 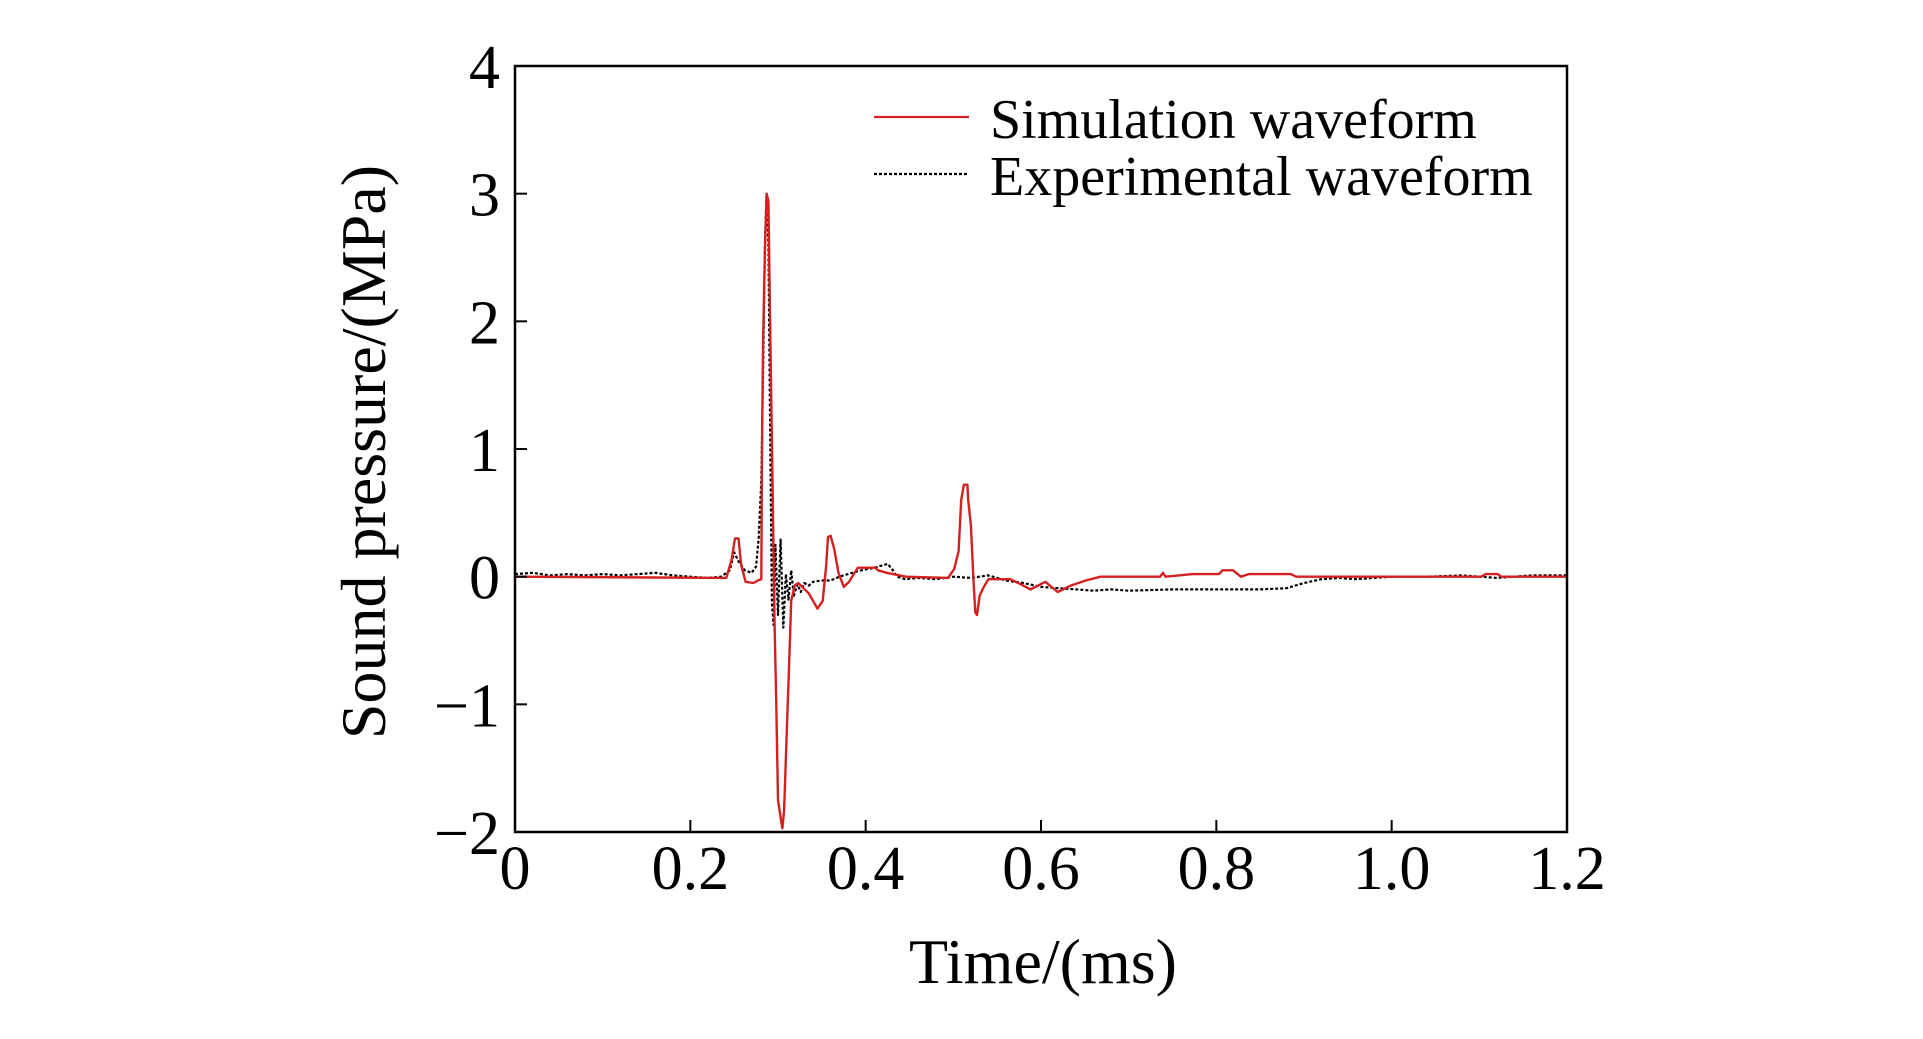 I want to click on y-tick-label: −1, so click(x=467, y=706).